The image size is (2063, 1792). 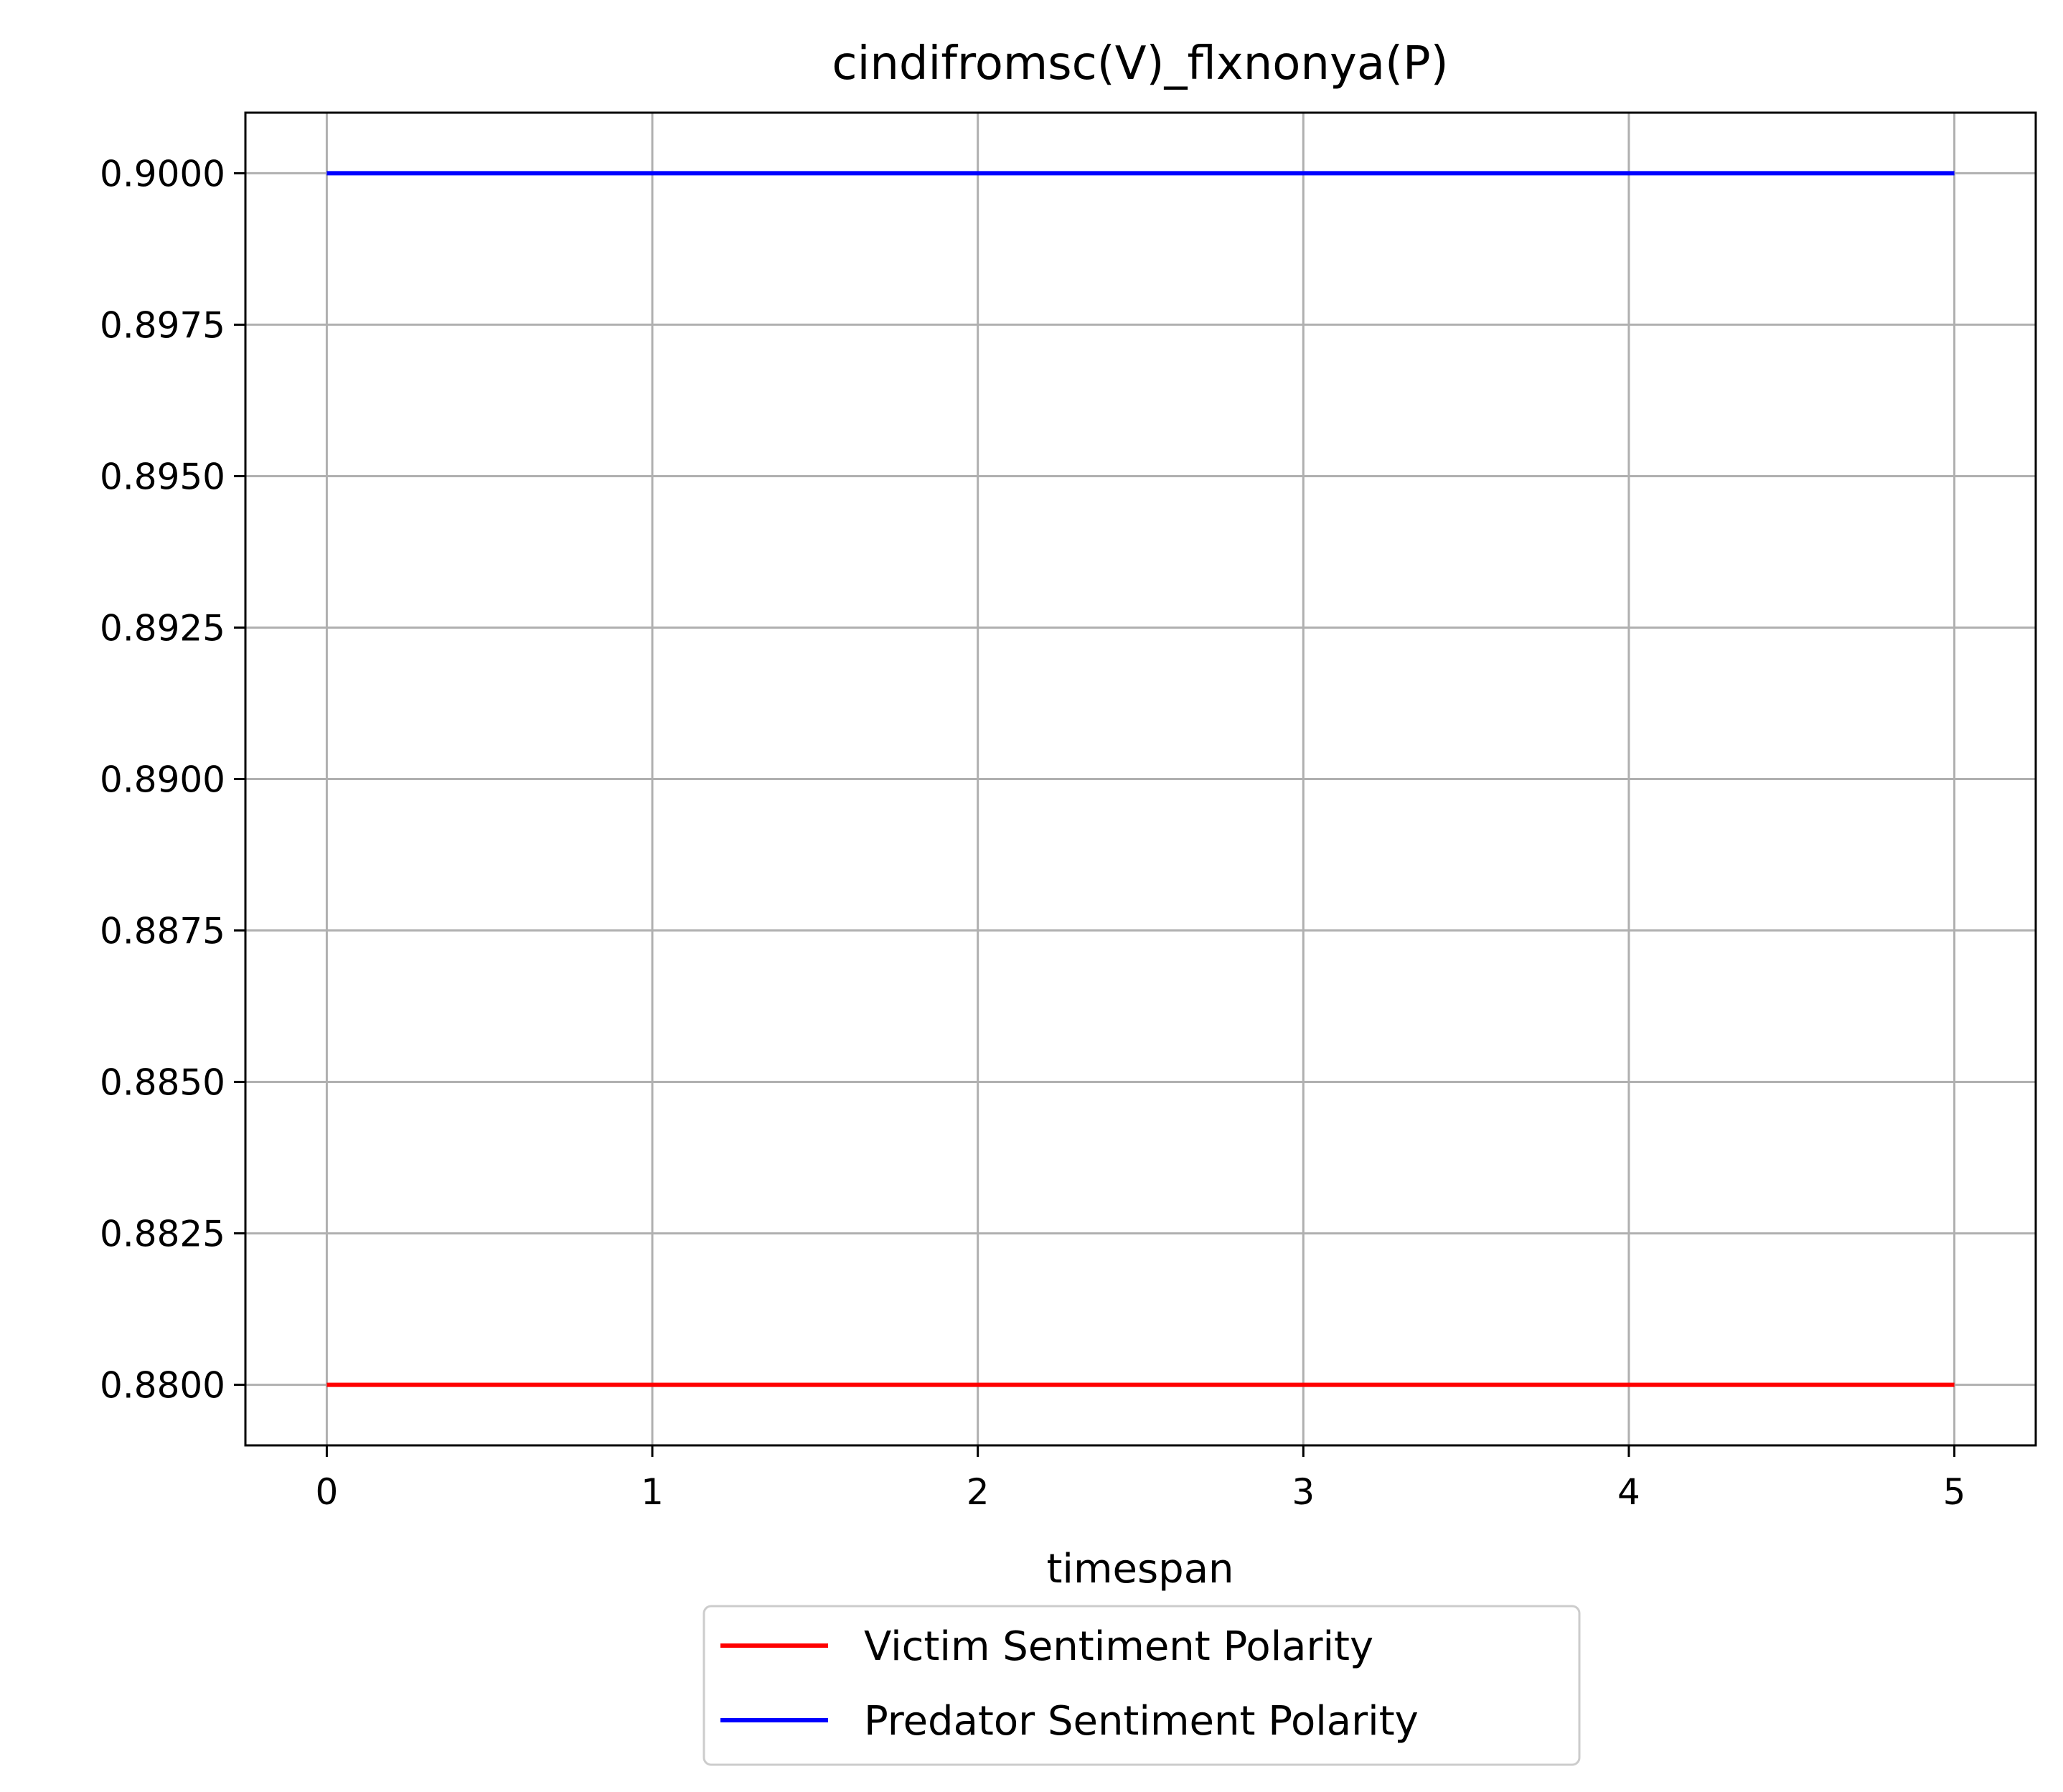 What do you see at coordinates (162, 1234) in the screenshot?
I see `y-tick-label: 0.8825` at bounding box center [162, 1234].